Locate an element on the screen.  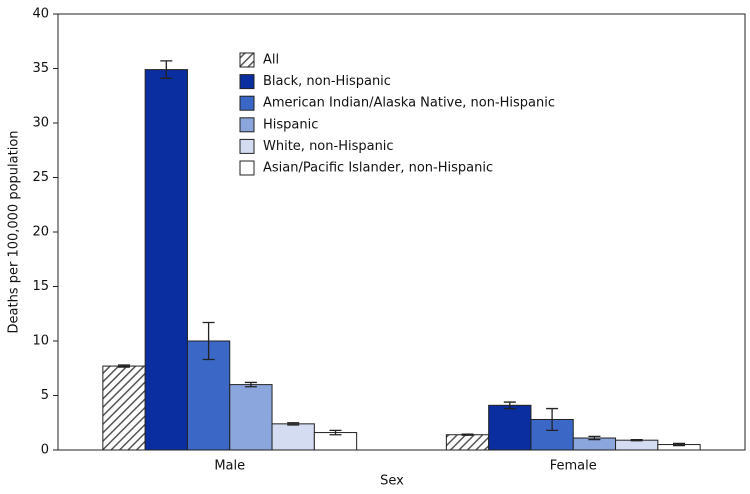
y-tick-label: 35 is located at coordinates (40, 68).